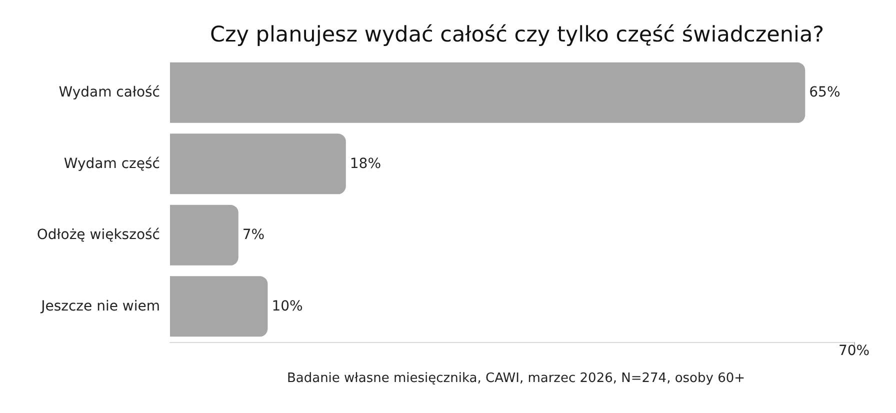 The image size is (896, 413). I want to click on x-tick-label: 70%, so click(854, 351).